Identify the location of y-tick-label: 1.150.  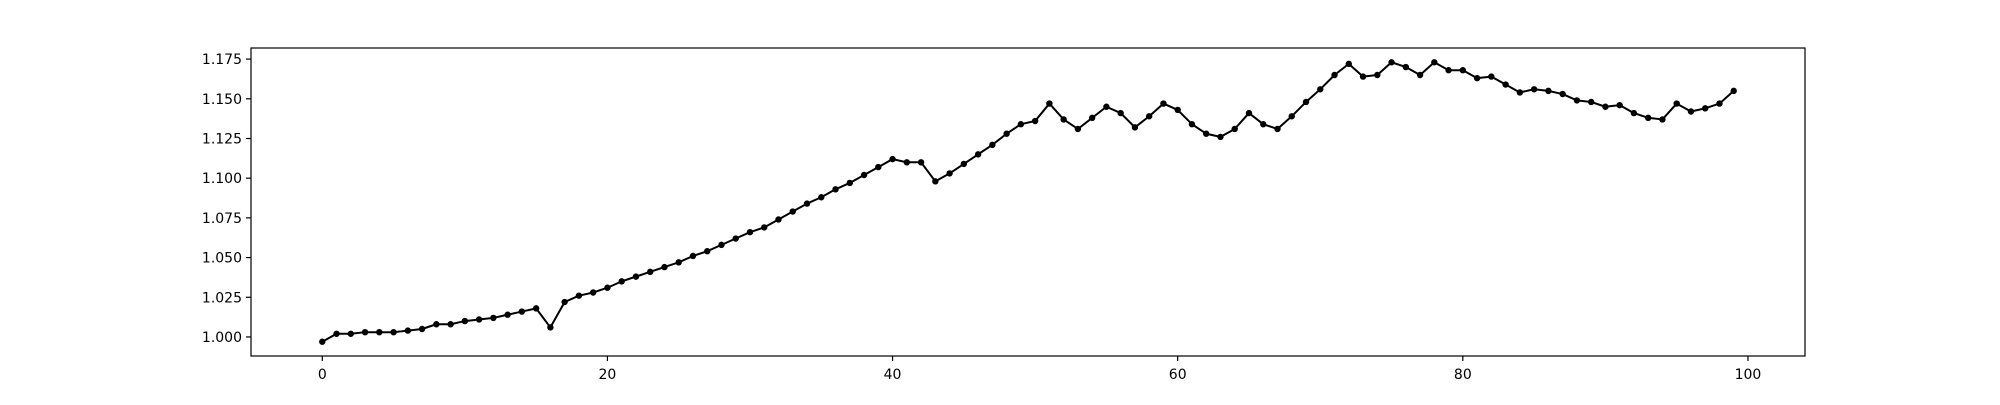
(222, 100).